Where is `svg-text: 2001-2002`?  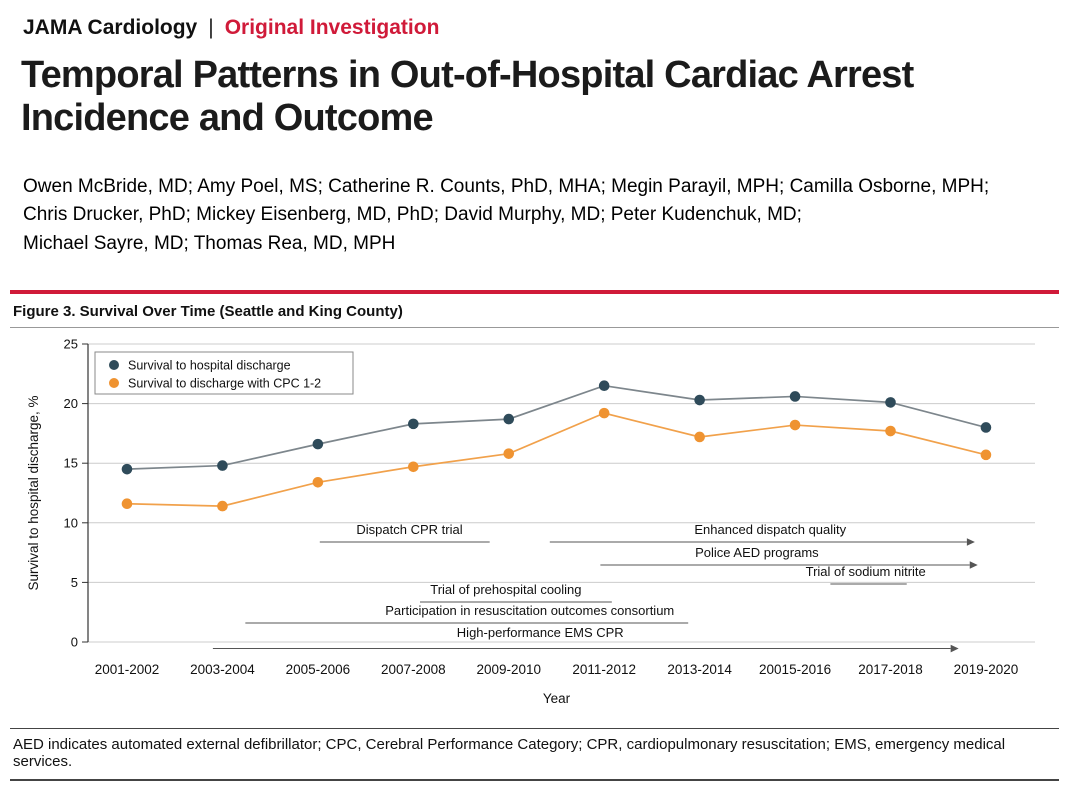
svg-text: 2001-2002 is located at coordinates (127, 669).